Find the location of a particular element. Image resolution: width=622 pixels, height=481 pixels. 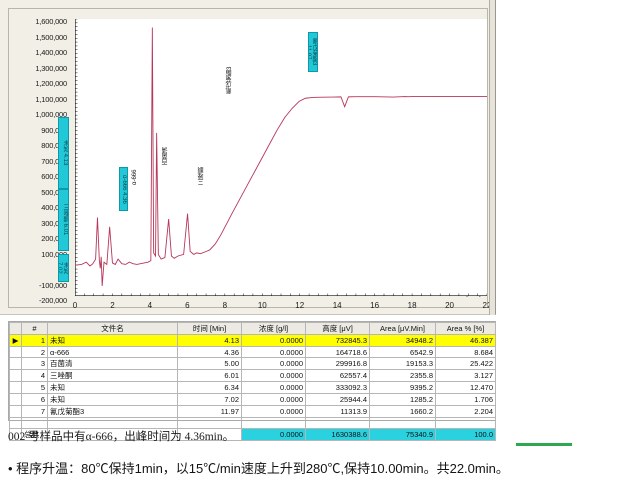

y-tick-label: 1,500,000 is located at coordinates (51, 37).